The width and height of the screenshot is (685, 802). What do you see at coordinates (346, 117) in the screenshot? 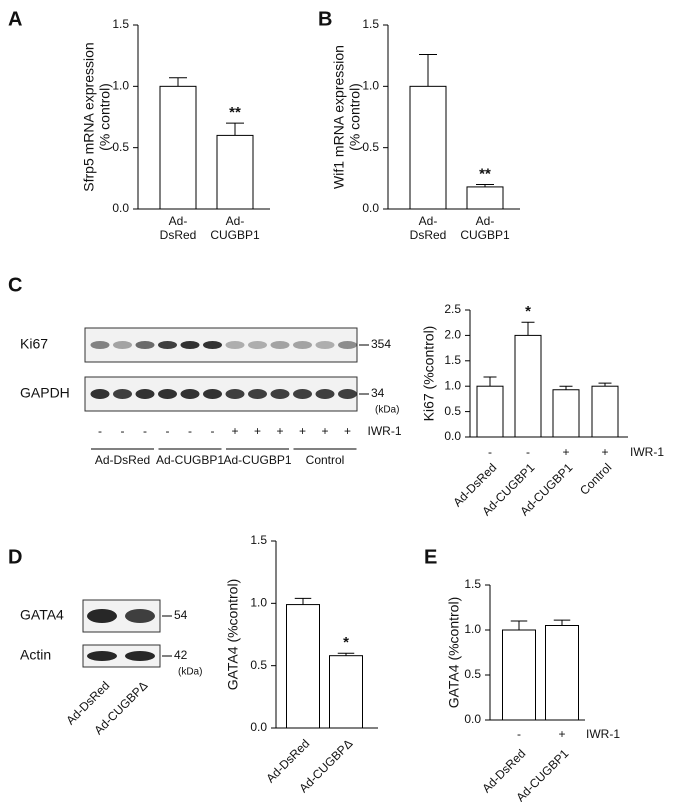
I see `y-axis-label: Wif1 mRNA expression(% control)` at bounding box center [346, 117].